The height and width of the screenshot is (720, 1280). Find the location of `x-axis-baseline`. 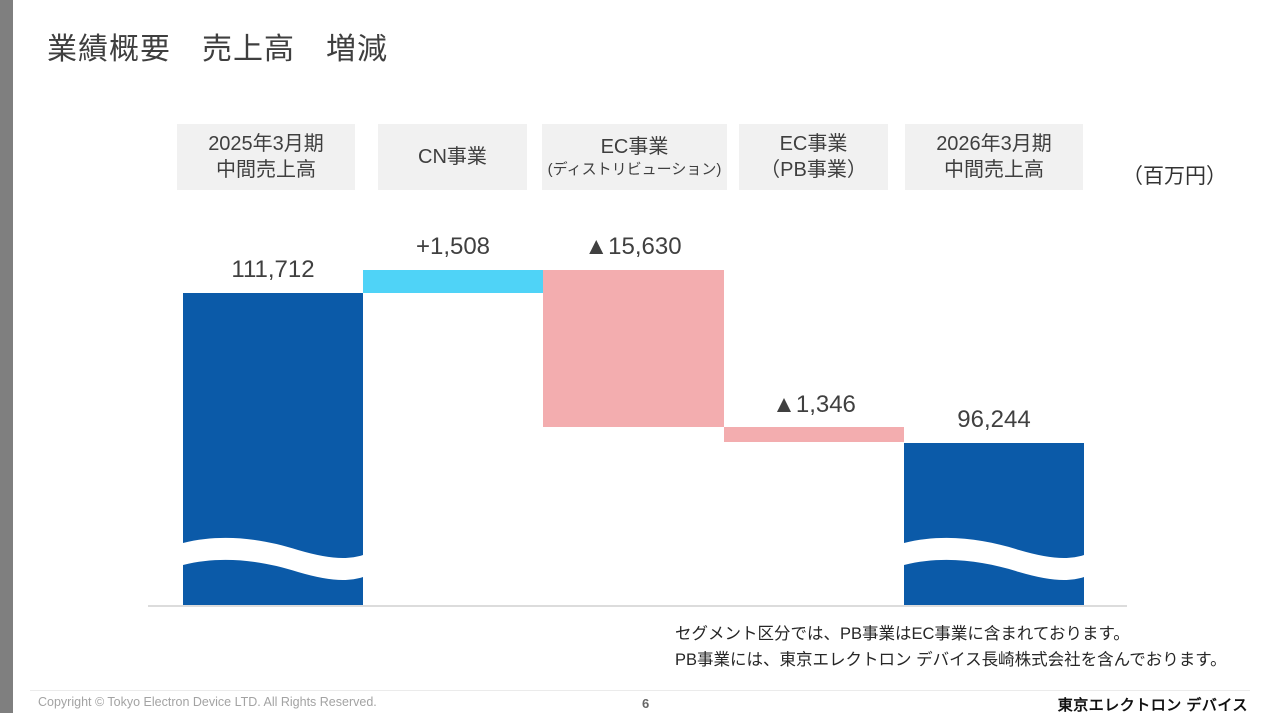

x-axis-baseline is located at coordinates (637, 606).